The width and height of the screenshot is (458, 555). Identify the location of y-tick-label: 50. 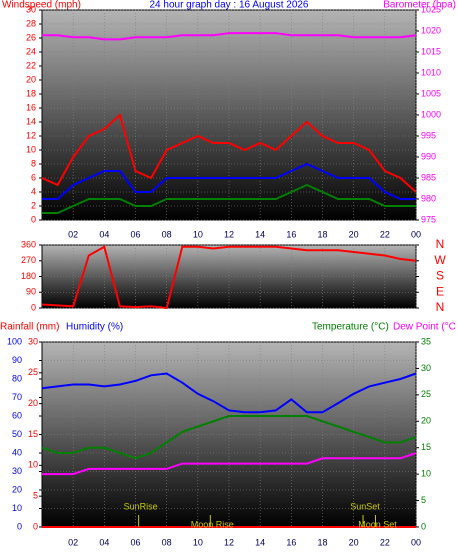
(17, 434).